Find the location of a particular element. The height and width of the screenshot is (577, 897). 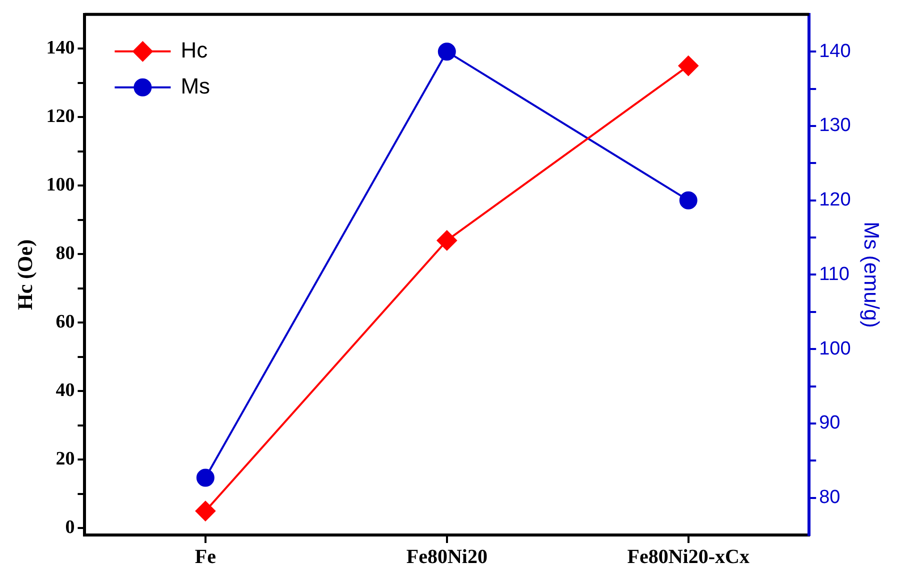

y2-tick-label: 130 is located at coordinates (835, 125).